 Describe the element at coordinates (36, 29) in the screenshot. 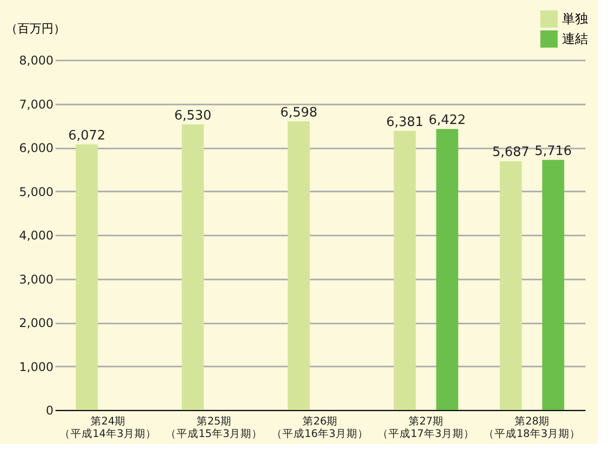

I see `y-axis-title: （百万円）` at that location.